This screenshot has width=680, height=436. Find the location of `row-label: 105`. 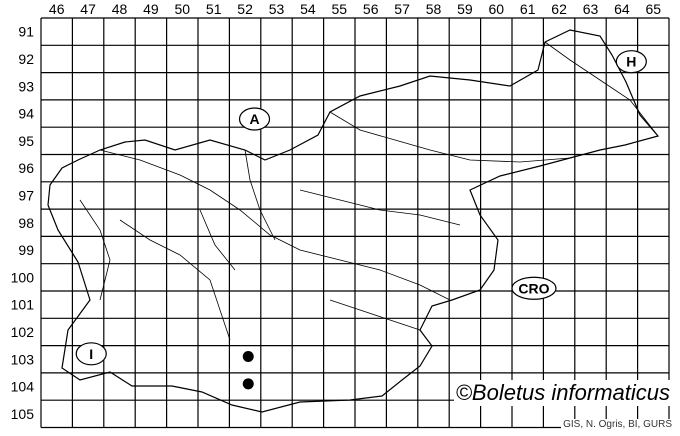

row-label: 105 is located at coordinates (23, 414).